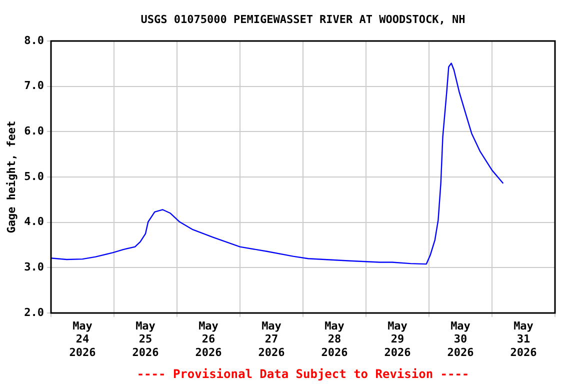 The image size is (576, 384). Describe the element at coordinates (524, 339) in the screenshot. I see `x-tick-label: May 31 2026` at that location.